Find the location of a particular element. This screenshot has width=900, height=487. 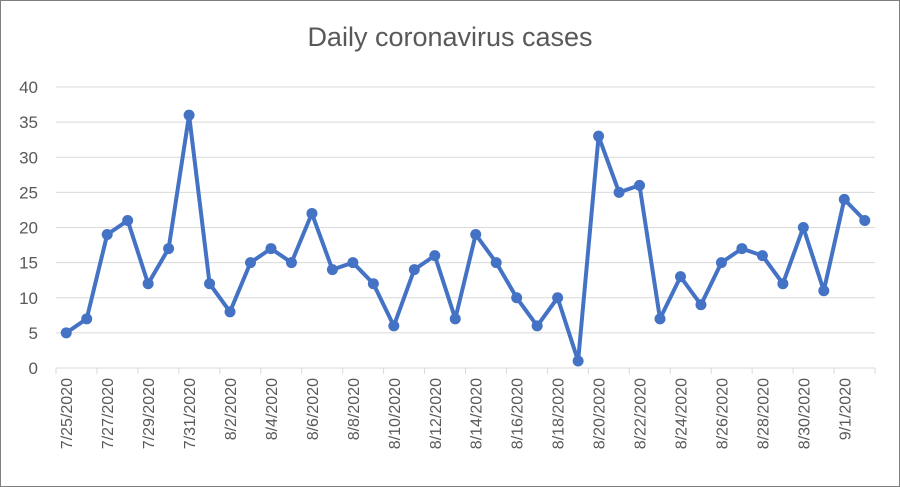

y-axis-tick-labels: 0 5 10 15 20 25 30 35 40 is located at coordinates (28, 228).